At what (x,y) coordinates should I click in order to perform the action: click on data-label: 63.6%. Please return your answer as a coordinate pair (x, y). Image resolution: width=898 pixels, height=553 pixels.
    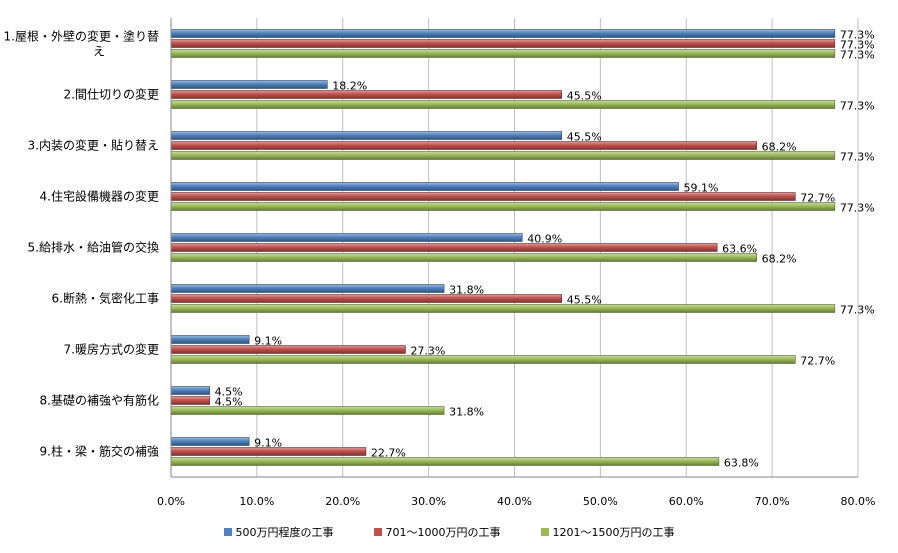
    Looking at the image, I should click on (739, 249).